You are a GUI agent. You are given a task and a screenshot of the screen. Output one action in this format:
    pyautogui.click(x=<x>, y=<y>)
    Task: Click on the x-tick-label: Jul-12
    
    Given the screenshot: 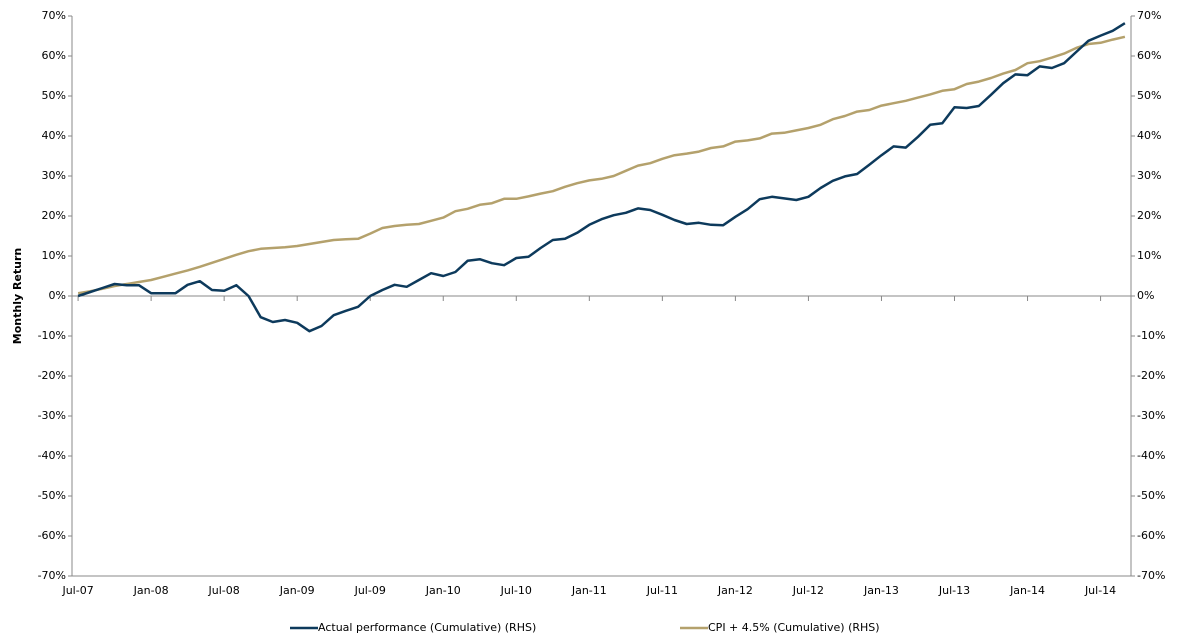 What is the action you would take?
    pyautogui.click(x=808, y=590)
    